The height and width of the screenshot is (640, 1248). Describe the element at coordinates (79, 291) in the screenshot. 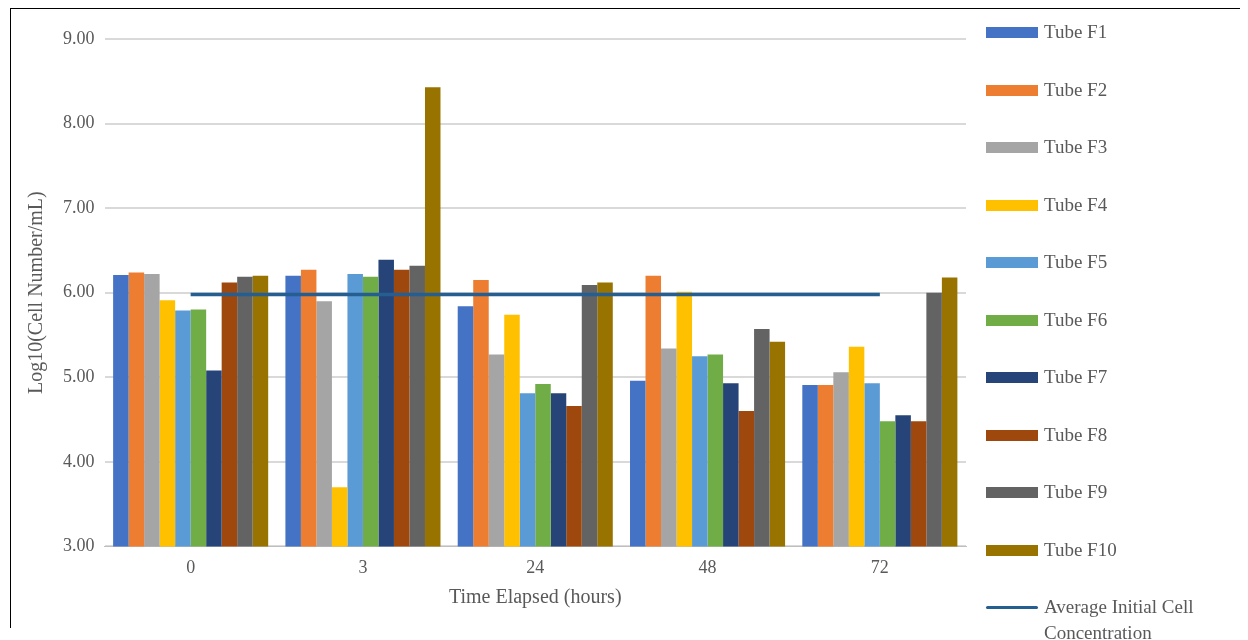

I see `y-tick-label: 6.00` at that location.